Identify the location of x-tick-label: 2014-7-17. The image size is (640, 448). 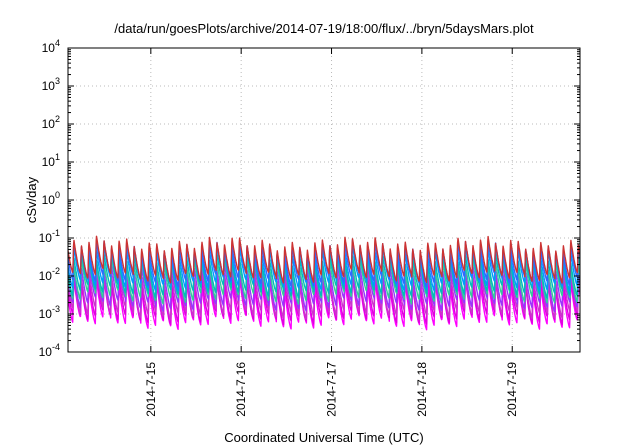
(332, 389).